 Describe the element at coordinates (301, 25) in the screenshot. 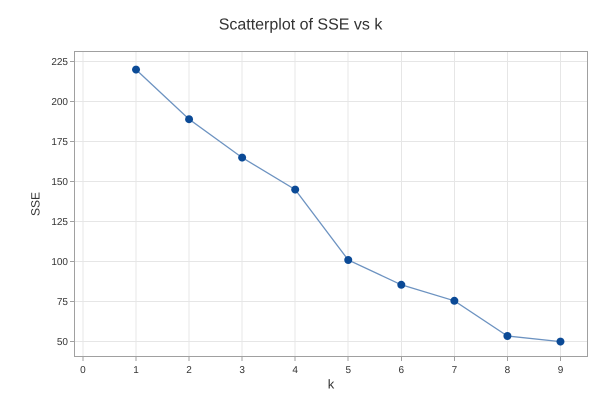

I see `chart-title: Scatterplot of SSE vs k` at that location.